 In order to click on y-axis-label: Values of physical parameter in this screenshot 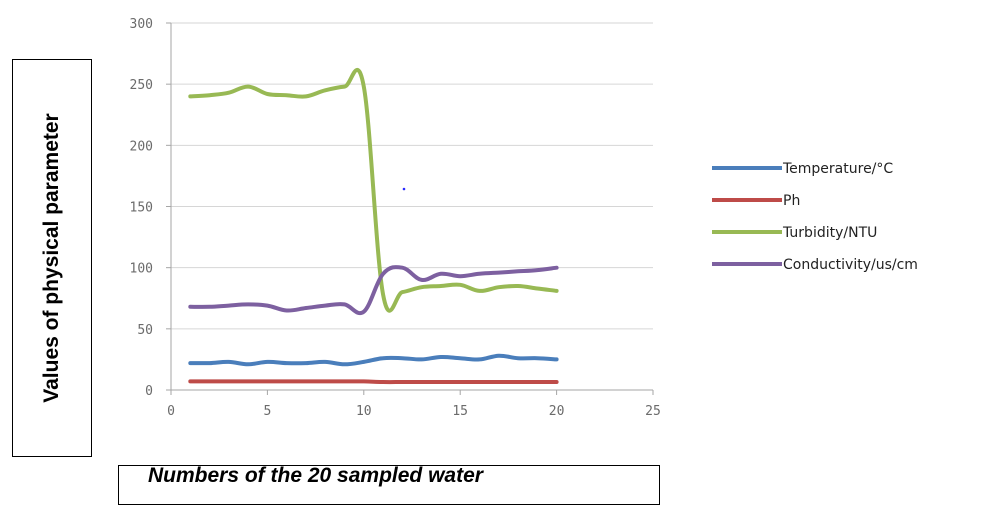, I will do `click(51, 258)`.